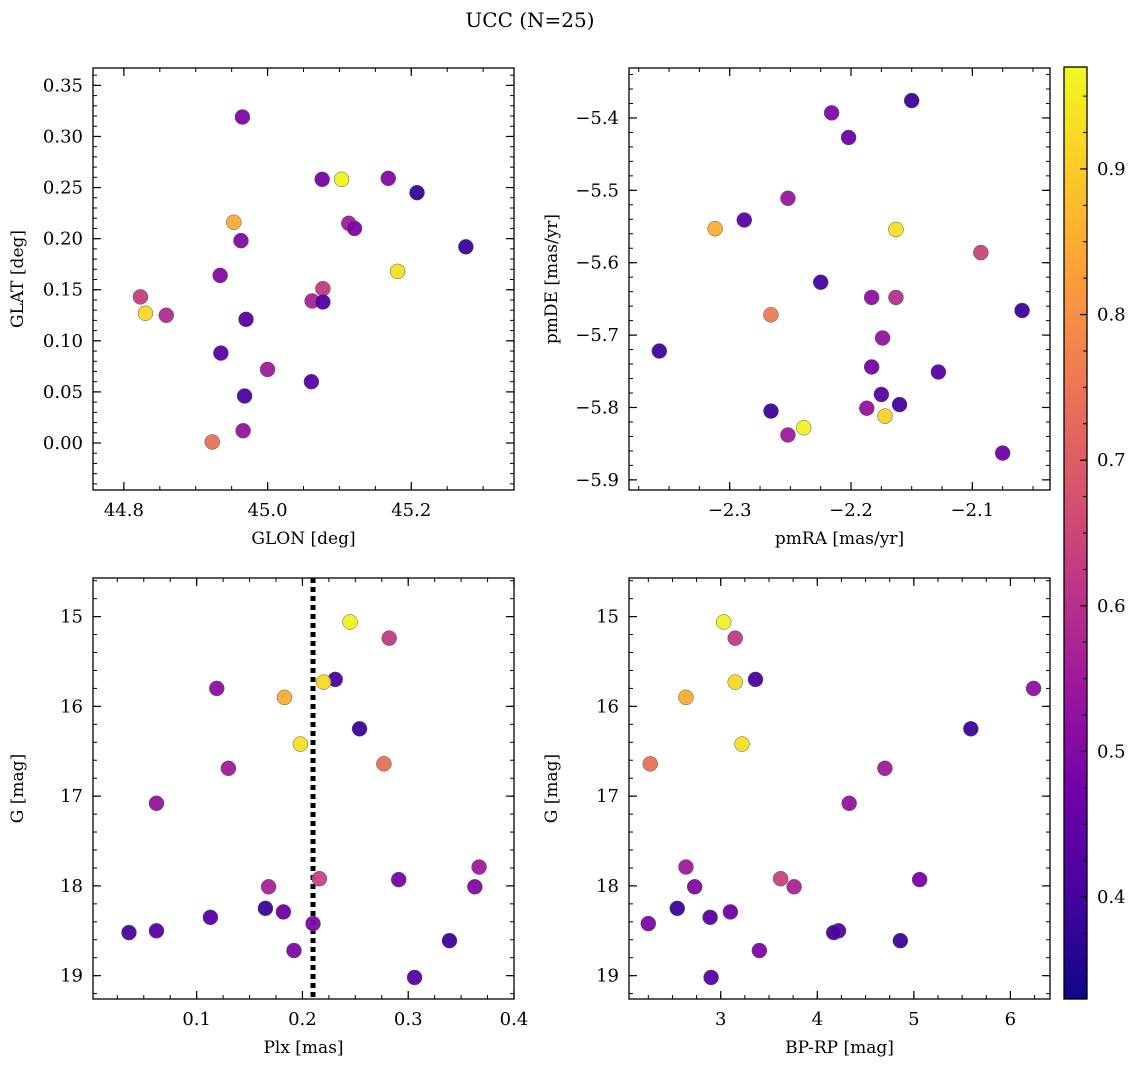 The width and height of the screenshot is (1136, 1067). Describe the element at coordinates (63, 392) in the screenshot. I see `y-tick-label: 0.05` at that location.